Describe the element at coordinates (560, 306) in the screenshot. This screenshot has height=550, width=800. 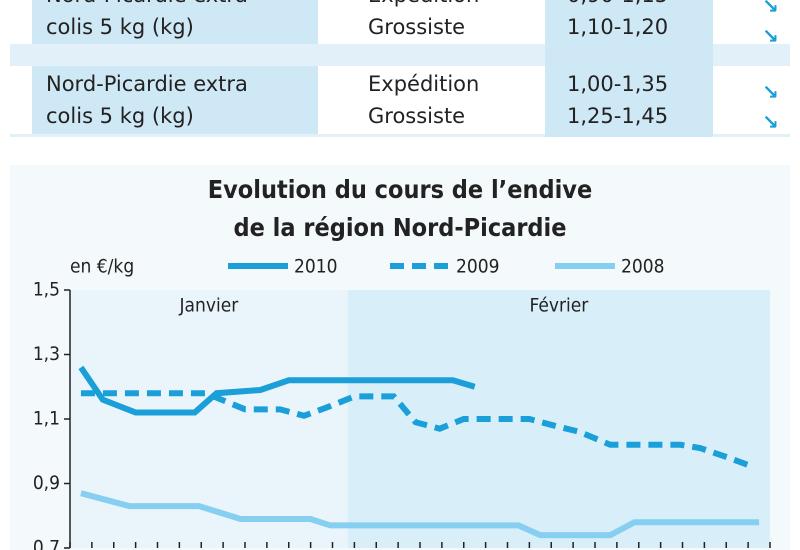
I see `month-label: Février` at that location.